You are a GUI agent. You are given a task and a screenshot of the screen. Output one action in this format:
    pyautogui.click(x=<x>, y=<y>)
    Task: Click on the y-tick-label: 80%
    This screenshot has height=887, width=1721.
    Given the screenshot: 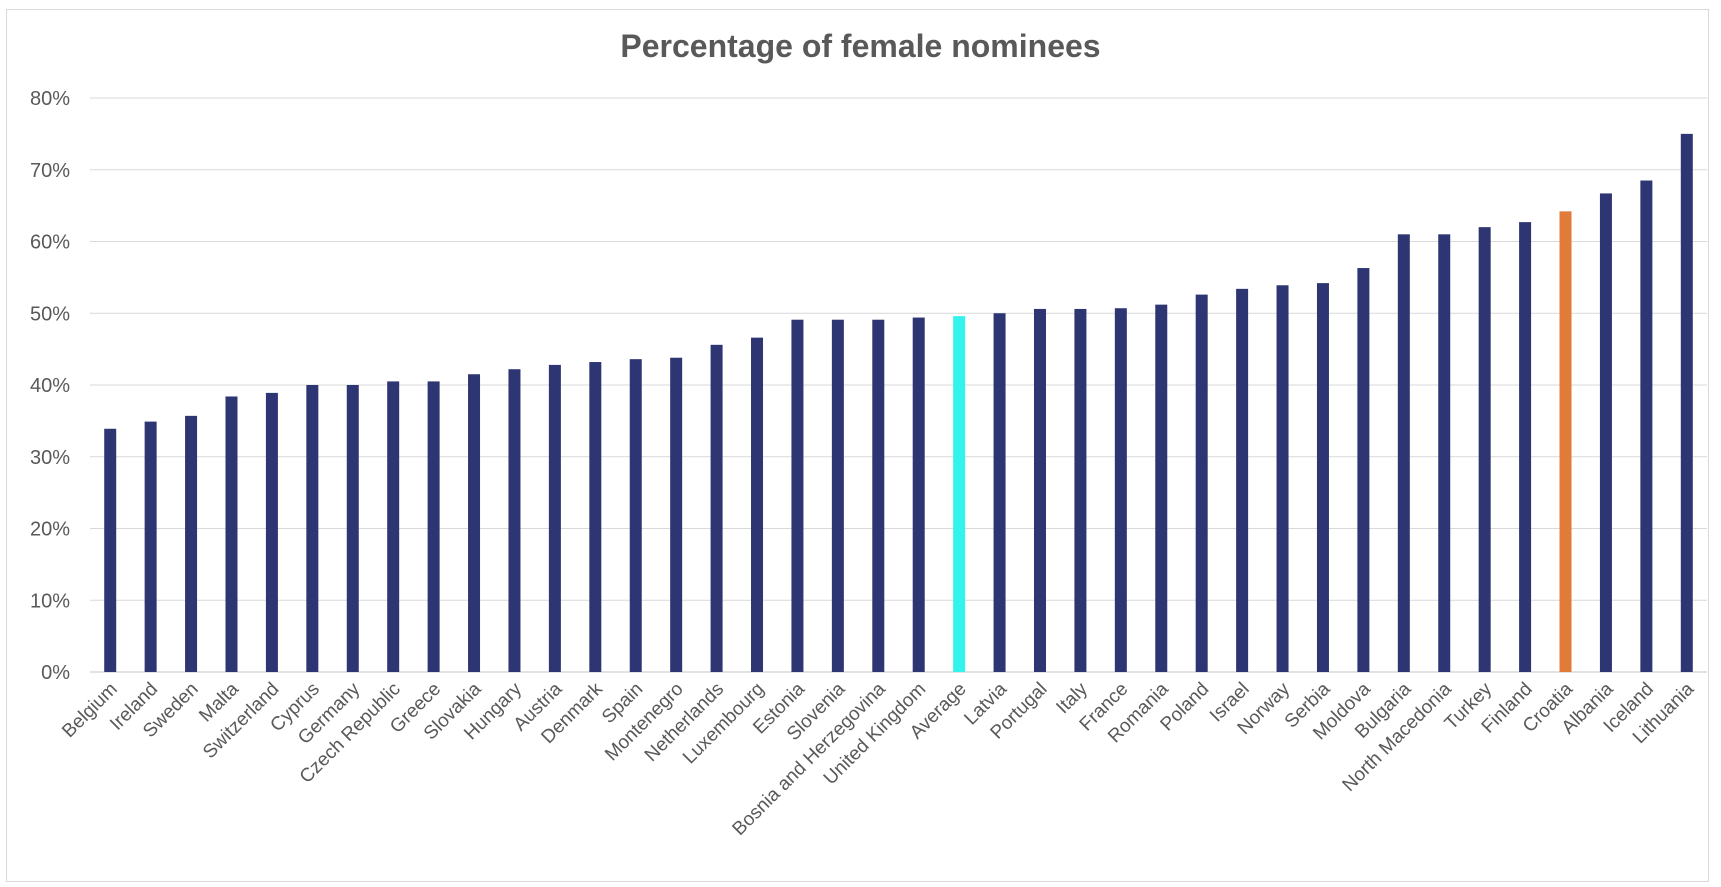 What is the action you would take?
    pyautogui.click(x=50, y=99)
    